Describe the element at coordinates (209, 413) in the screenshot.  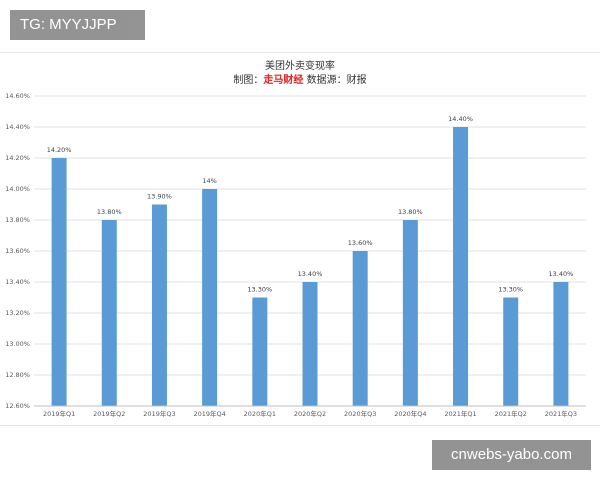
I see `x-tick-label: 2019年Q4` at that location.